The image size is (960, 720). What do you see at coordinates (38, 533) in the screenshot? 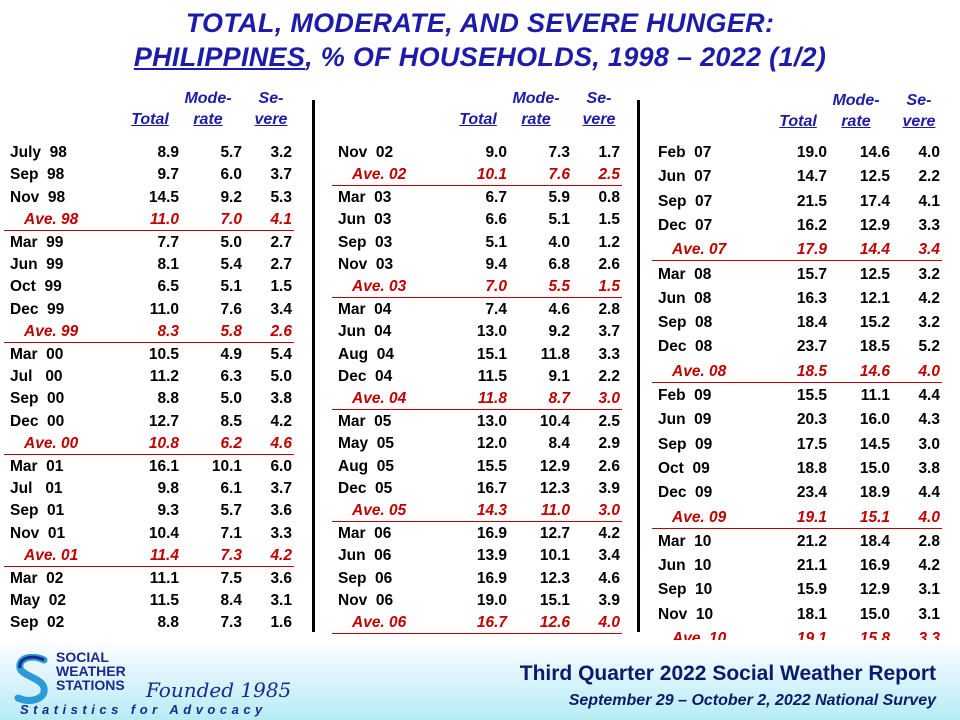
I see `row-label: Nov 01` at bounding box center [38, 533].